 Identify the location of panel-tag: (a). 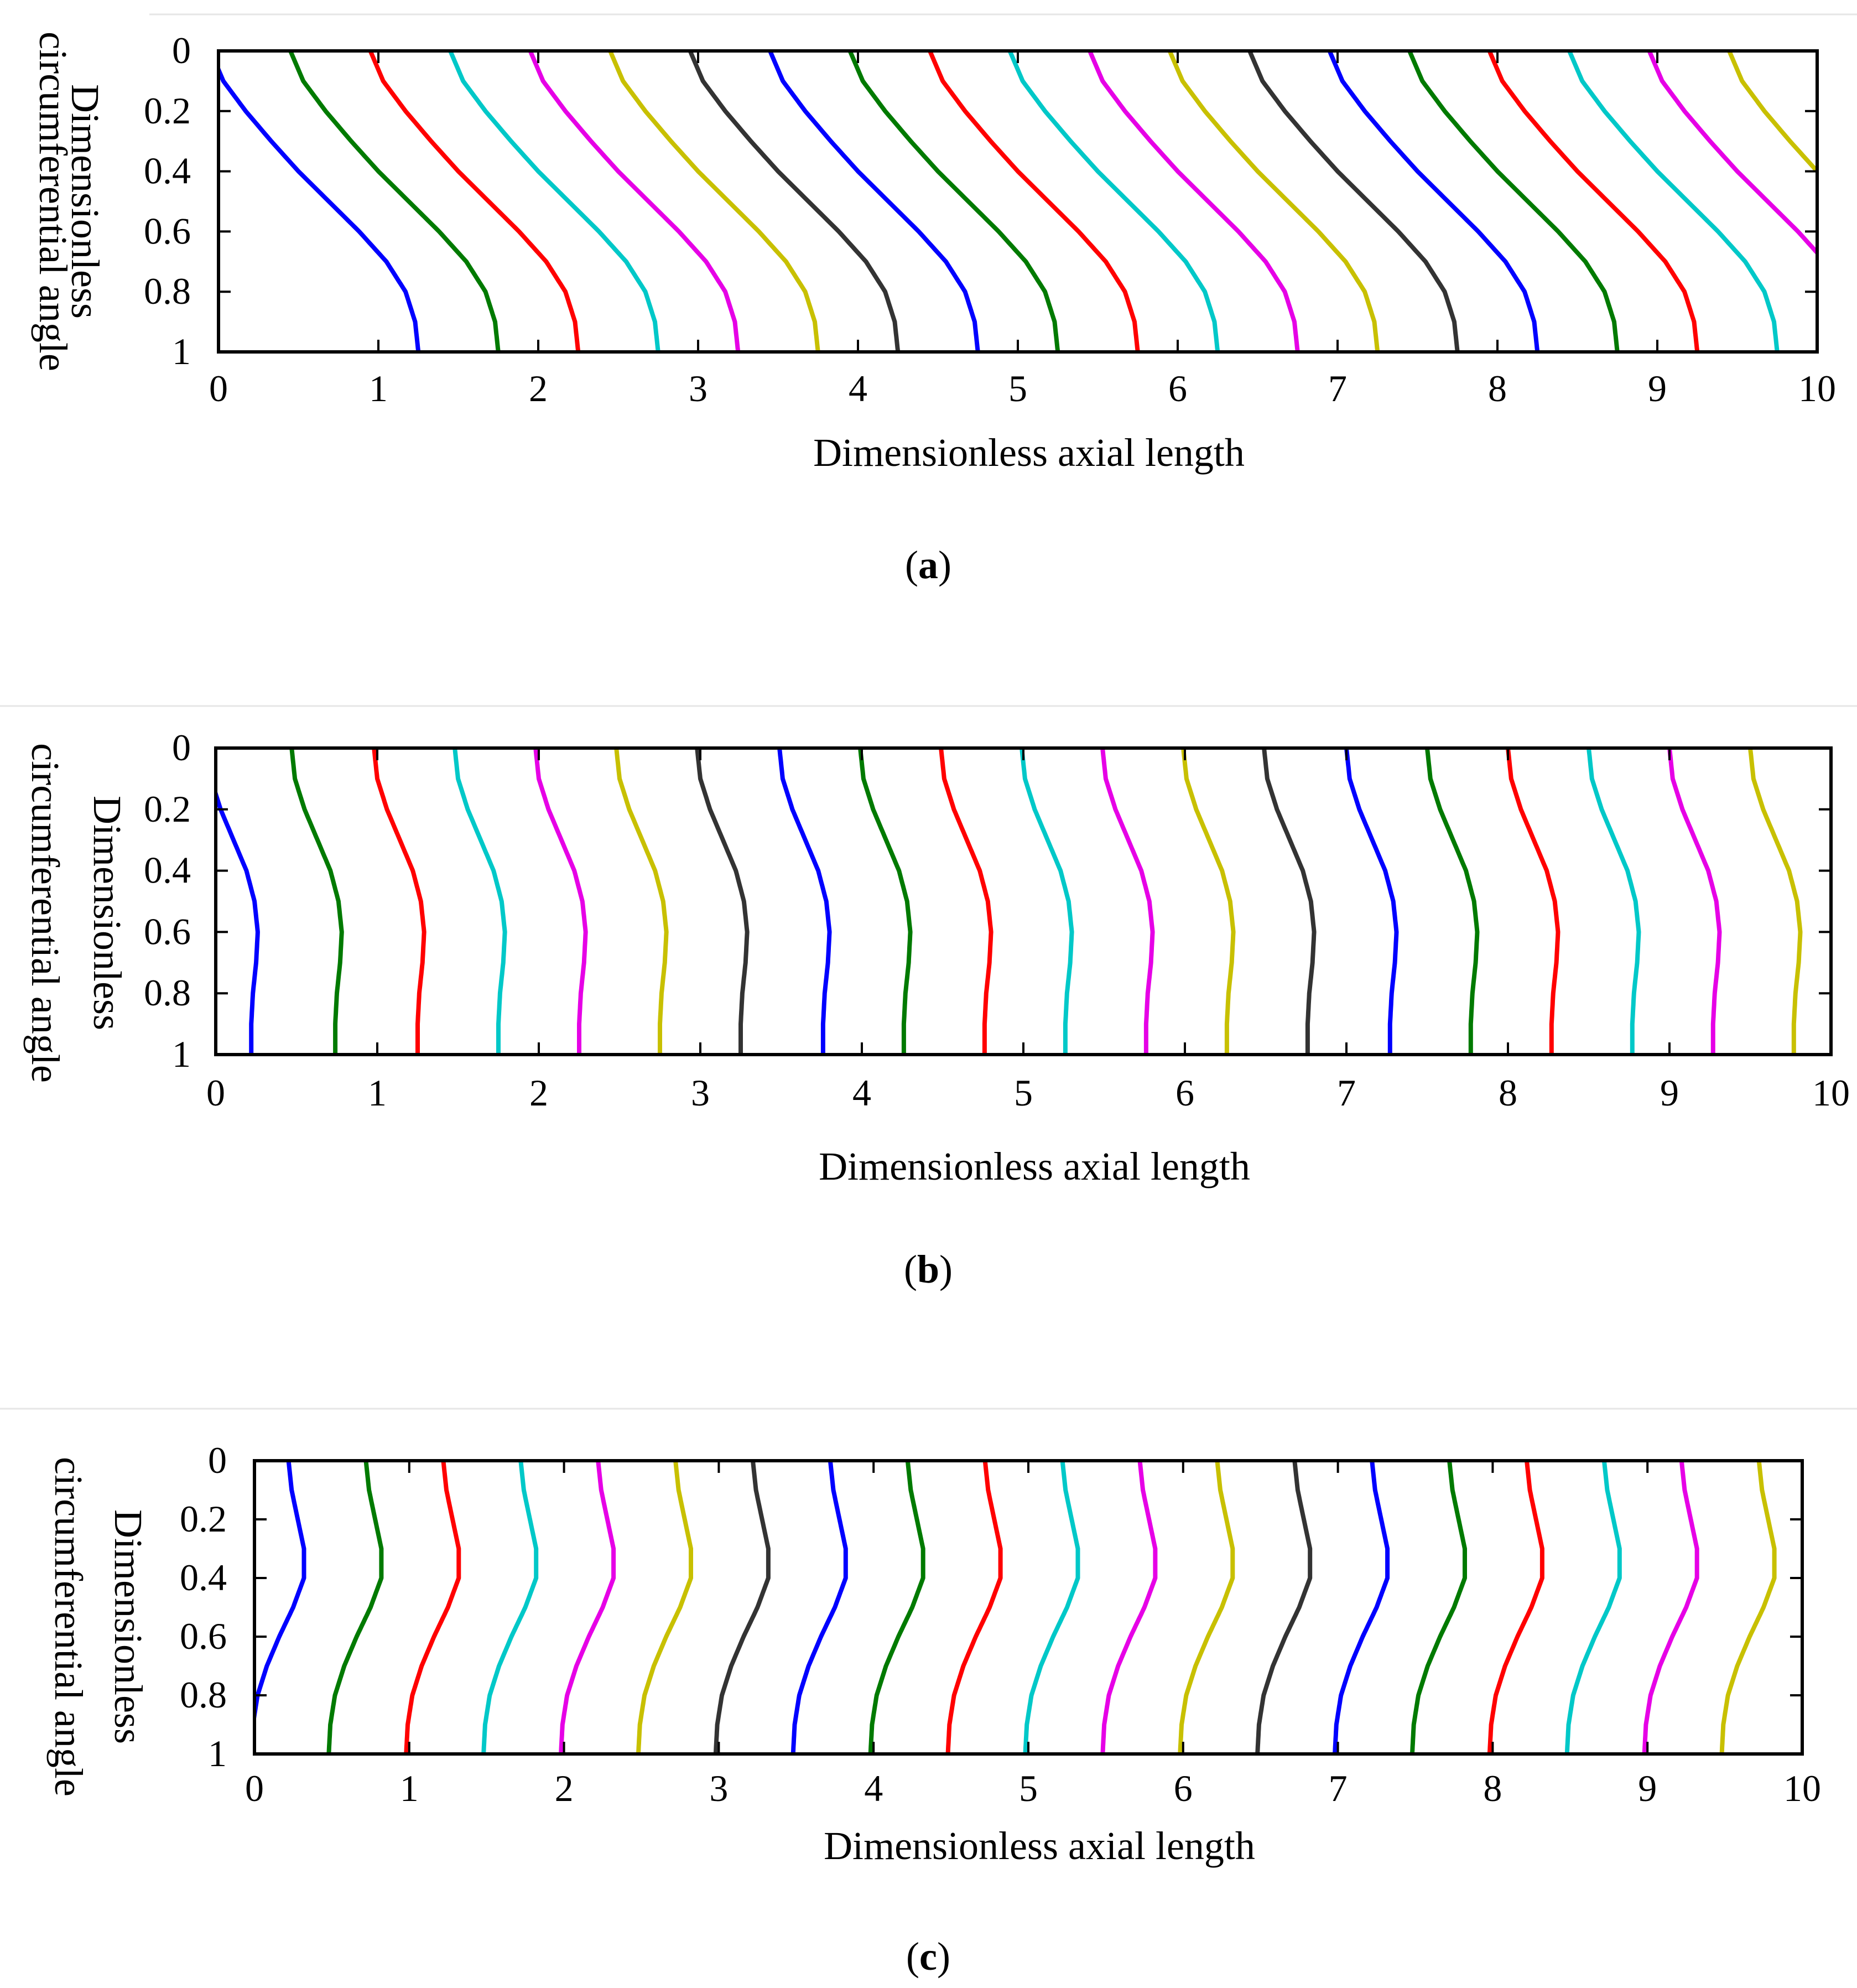
(928, 565).